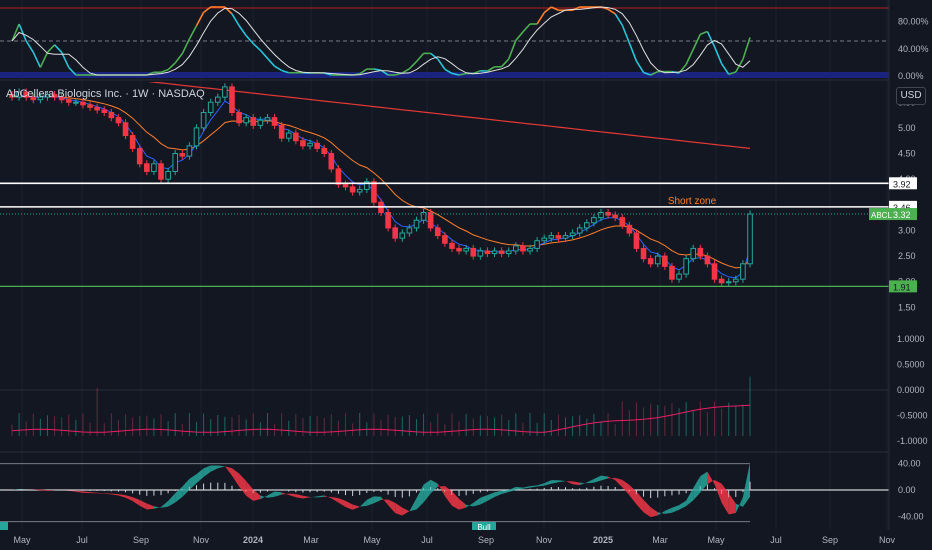  I want to click on volume-osc-tick: 1.0000, so click(911, 339).